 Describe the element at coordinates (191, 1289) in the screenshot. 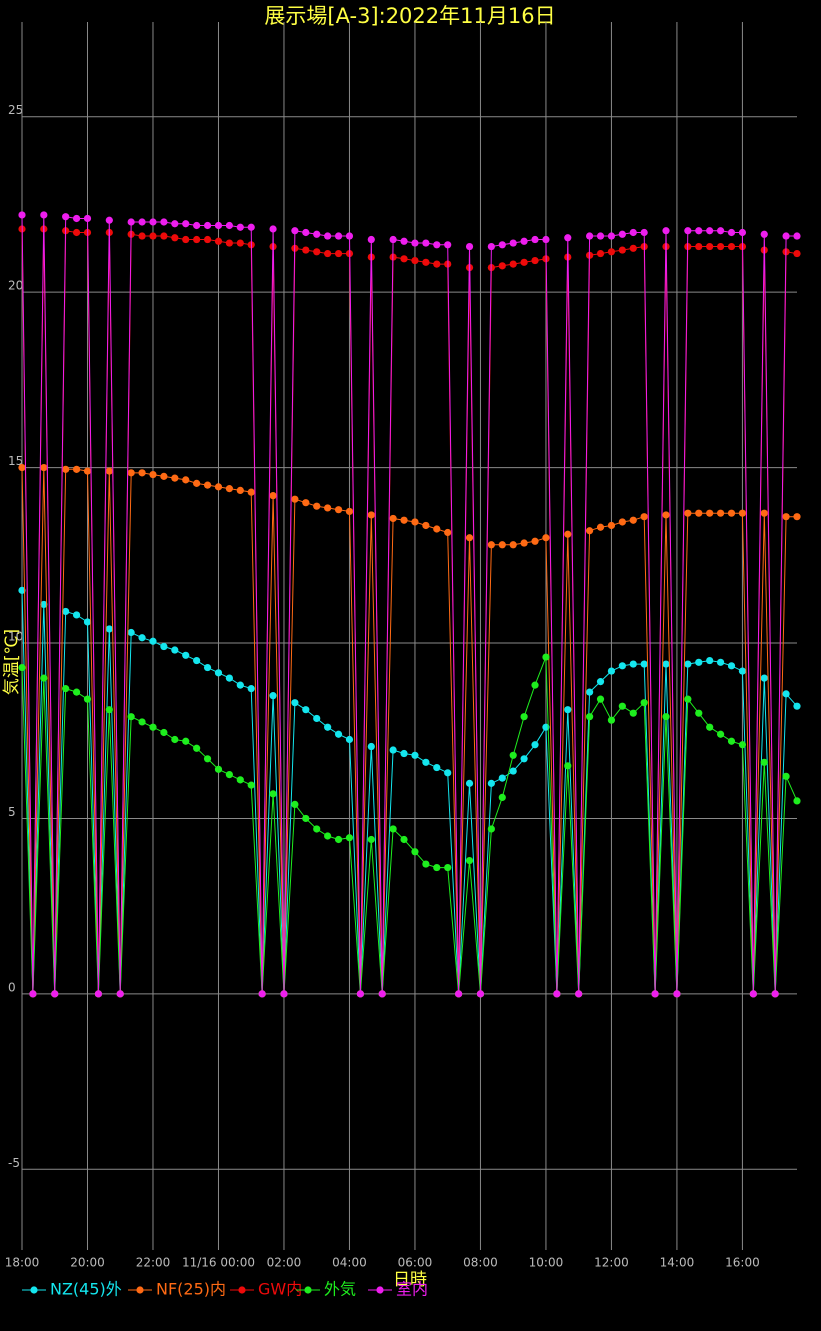

I see `legend-label: NF(25)内` at that location.